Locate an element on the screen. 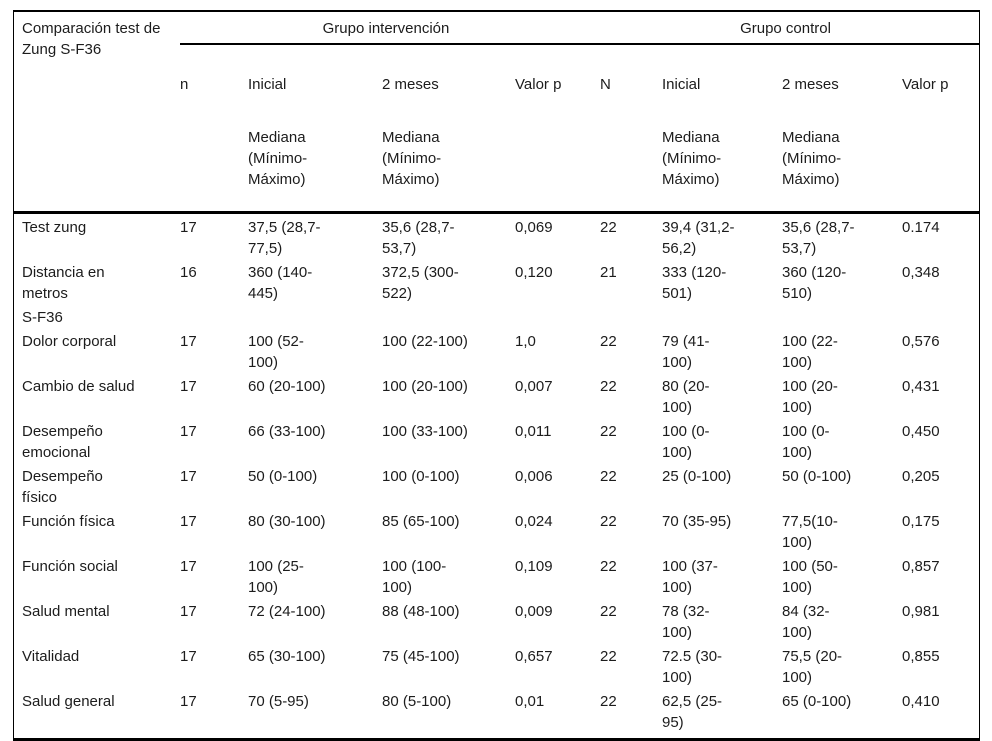 The image size is (992, 741). col-header-inicial-intervention: Inicial Mediana (Mínimo- Máximo) is located at coordinates (315, 129).